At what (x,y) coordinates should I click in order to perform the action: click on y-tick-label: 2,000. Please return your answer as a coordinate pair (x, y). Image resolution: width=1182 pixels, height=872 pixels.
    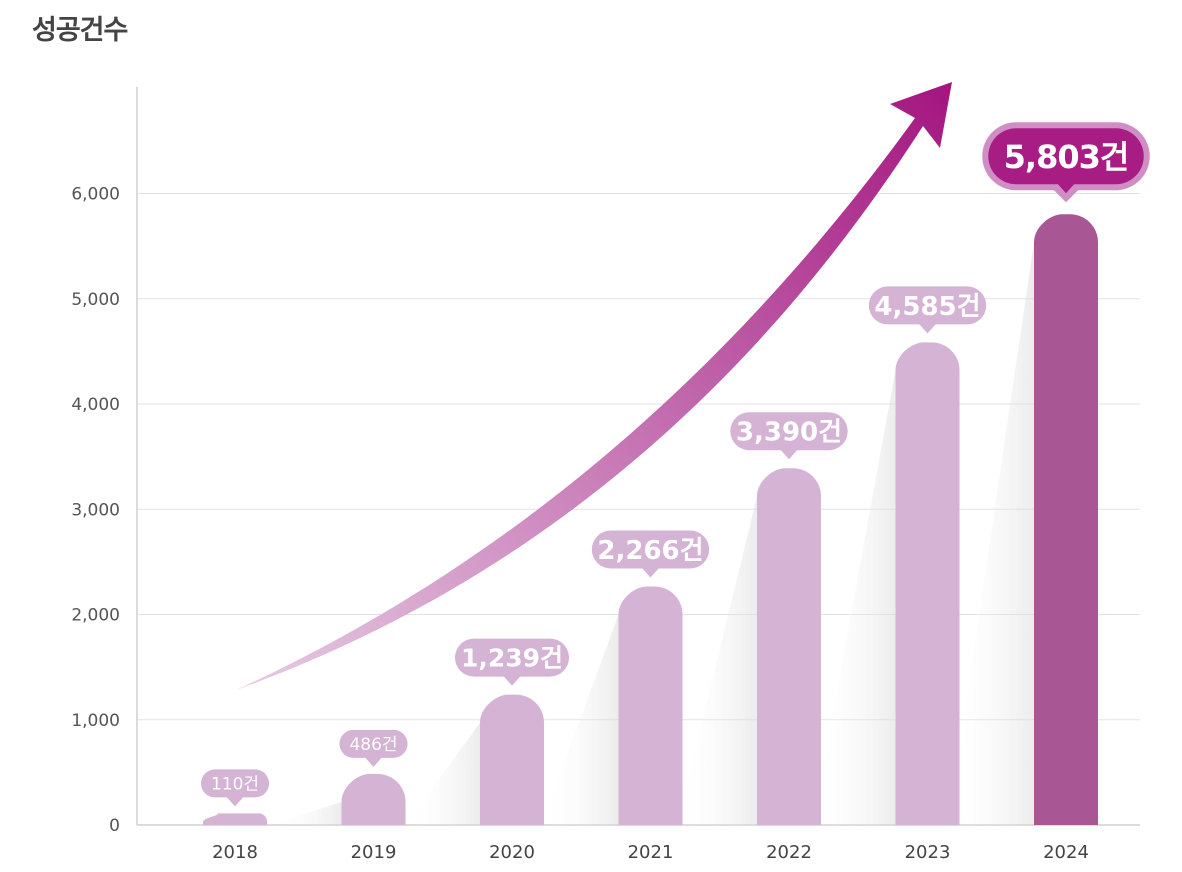
    Looking at the image, I should click on (95, 616).